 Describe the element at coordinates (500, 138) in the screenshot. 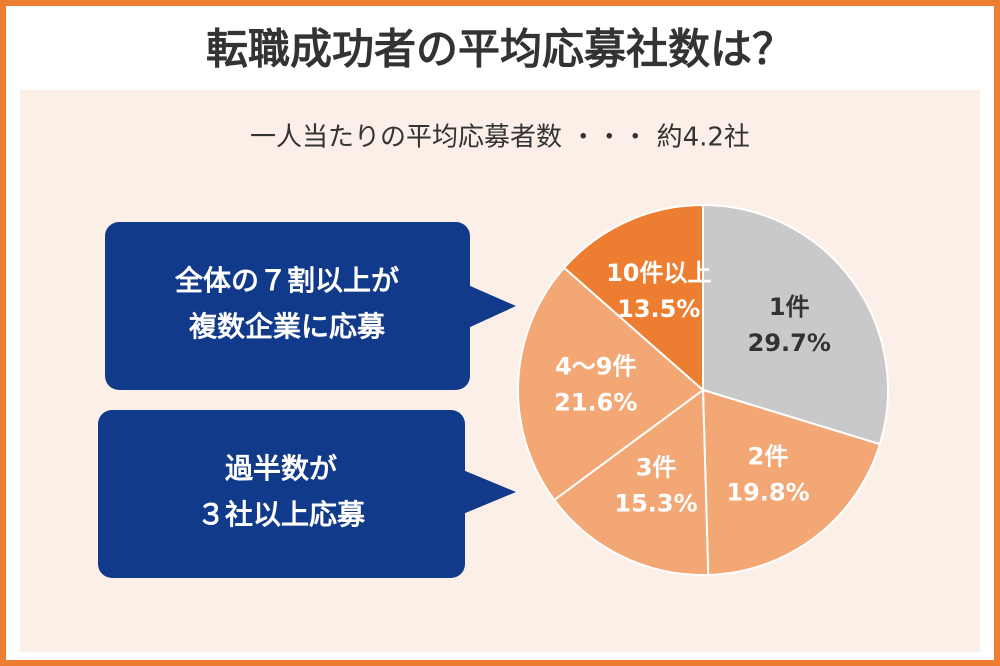

I see `subtitle: 一人当たりの平均応募者数 ・・・ 約4.2社` at that location.